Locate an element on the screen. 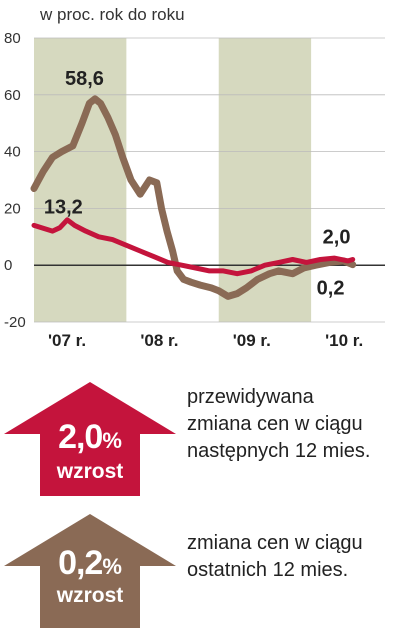 This screenshot has height=640, width=403. past-number: 0,2 is located at coordinates (80, 563).